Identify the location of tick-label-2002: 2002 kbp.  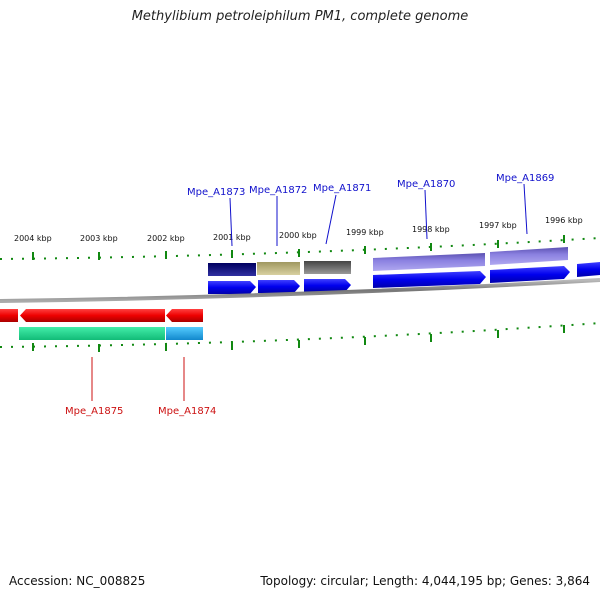
(166, 238).